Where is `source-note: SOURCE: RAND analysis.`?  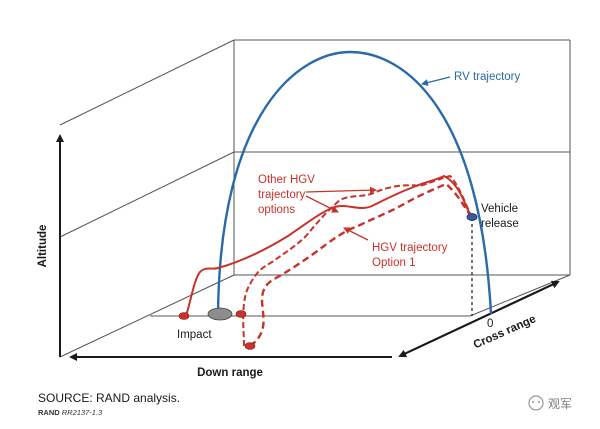
source-note: SOURCE: RAND analysis. is located at coordinates (109, 398).